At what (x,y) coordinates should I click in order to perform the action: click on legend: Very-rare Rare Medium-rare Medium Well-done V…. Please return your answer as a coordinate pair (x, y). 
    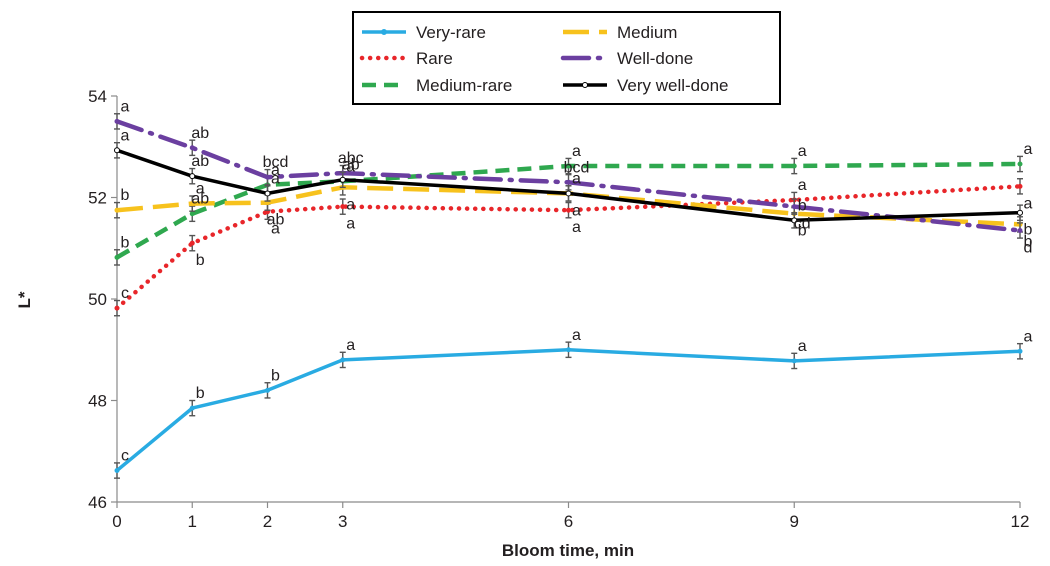
    Looking at the image, I should click on (566, 58).